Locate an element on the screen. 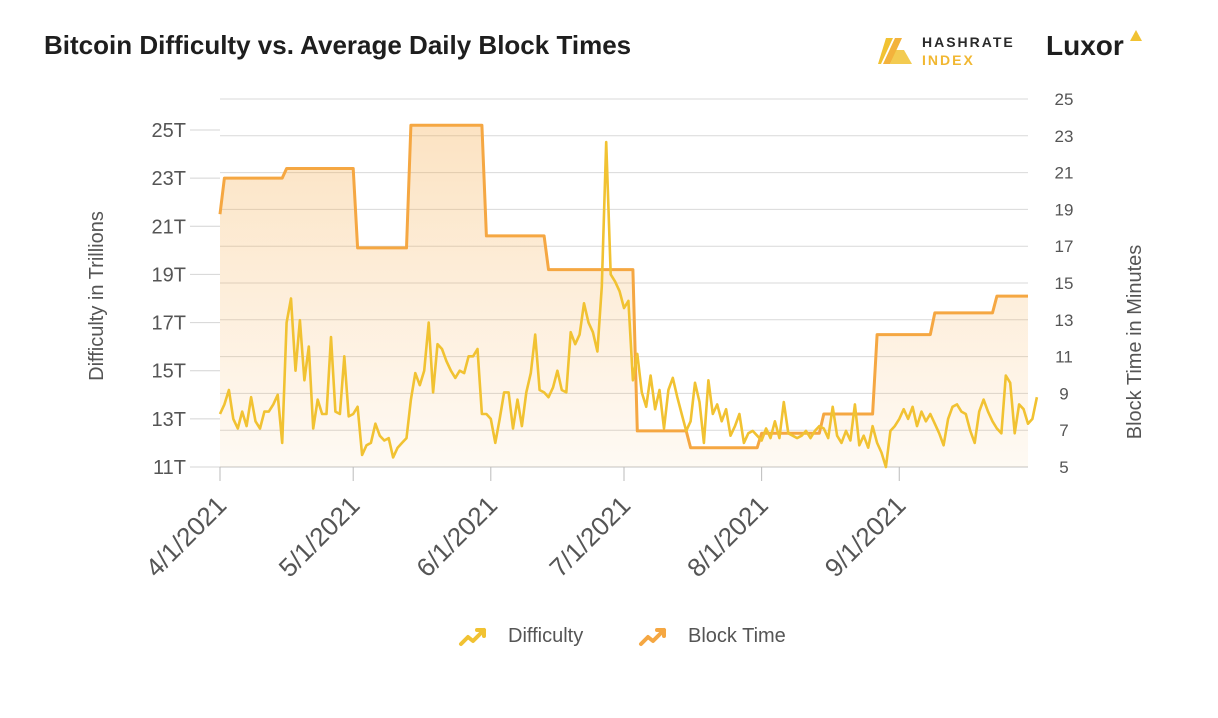 This screenshot has width=1218, height=718. x-tick-label: 4/1/2021 is located at coordinates (185, 536).